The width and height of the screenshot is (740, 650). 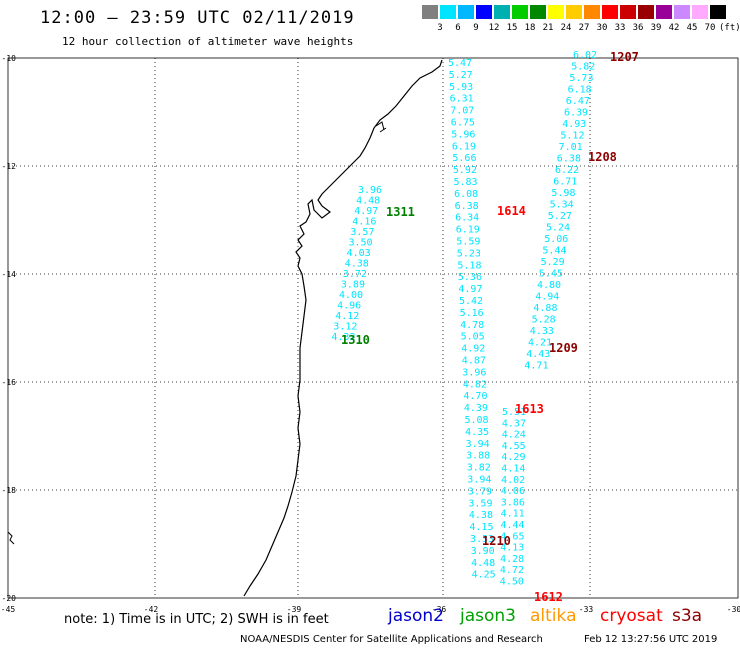 I want to click on wave-height-value: 4.78, so click(x=472, y=325).